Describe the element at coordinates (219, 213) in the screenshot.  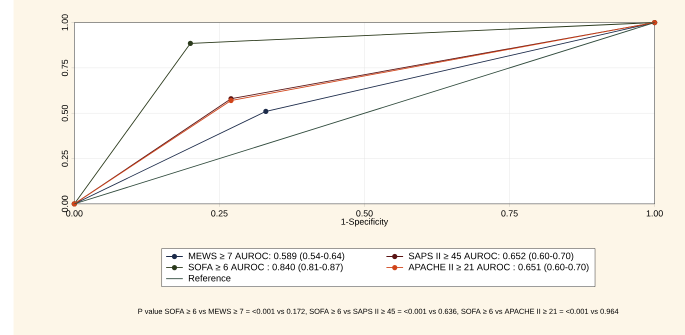
I see `x-tick-label: 0.25` at that location.